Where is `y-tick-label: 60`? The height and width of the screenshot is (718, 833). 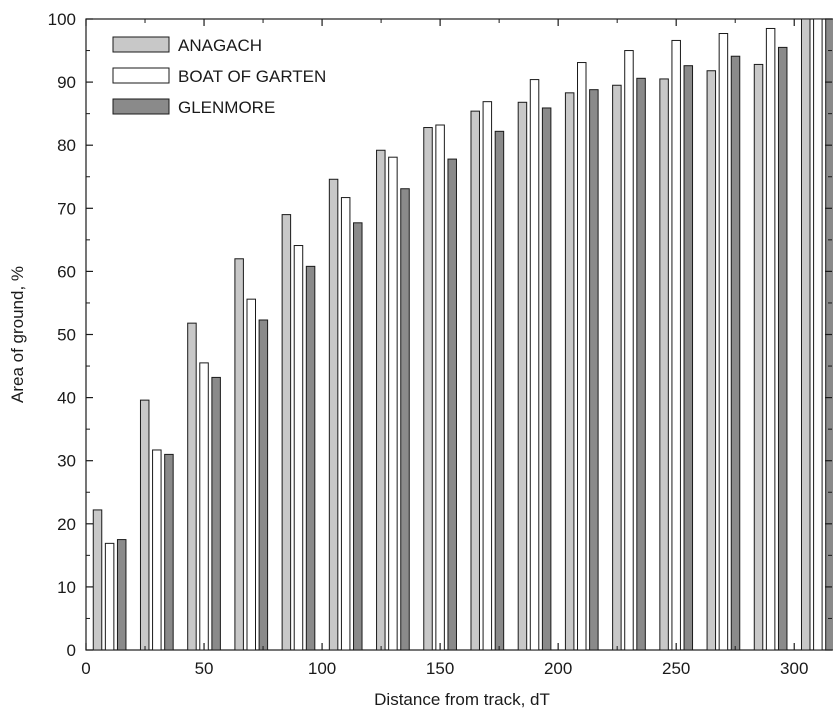
y-tick-label: 60 is located at coordinates (66, 271).